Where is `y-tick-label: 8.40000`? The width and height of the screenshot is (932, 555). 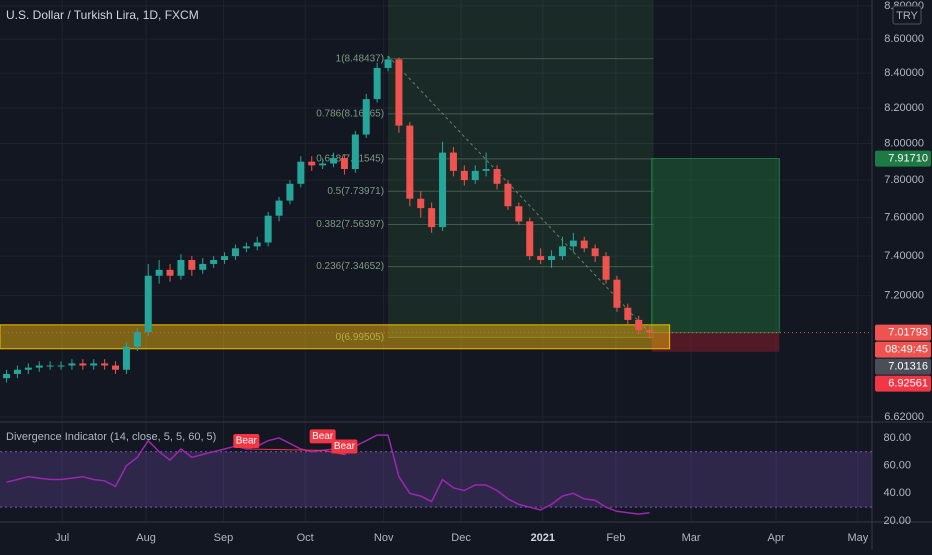 y-tick-label: 8.40000 is located at coordinates (904, 73).